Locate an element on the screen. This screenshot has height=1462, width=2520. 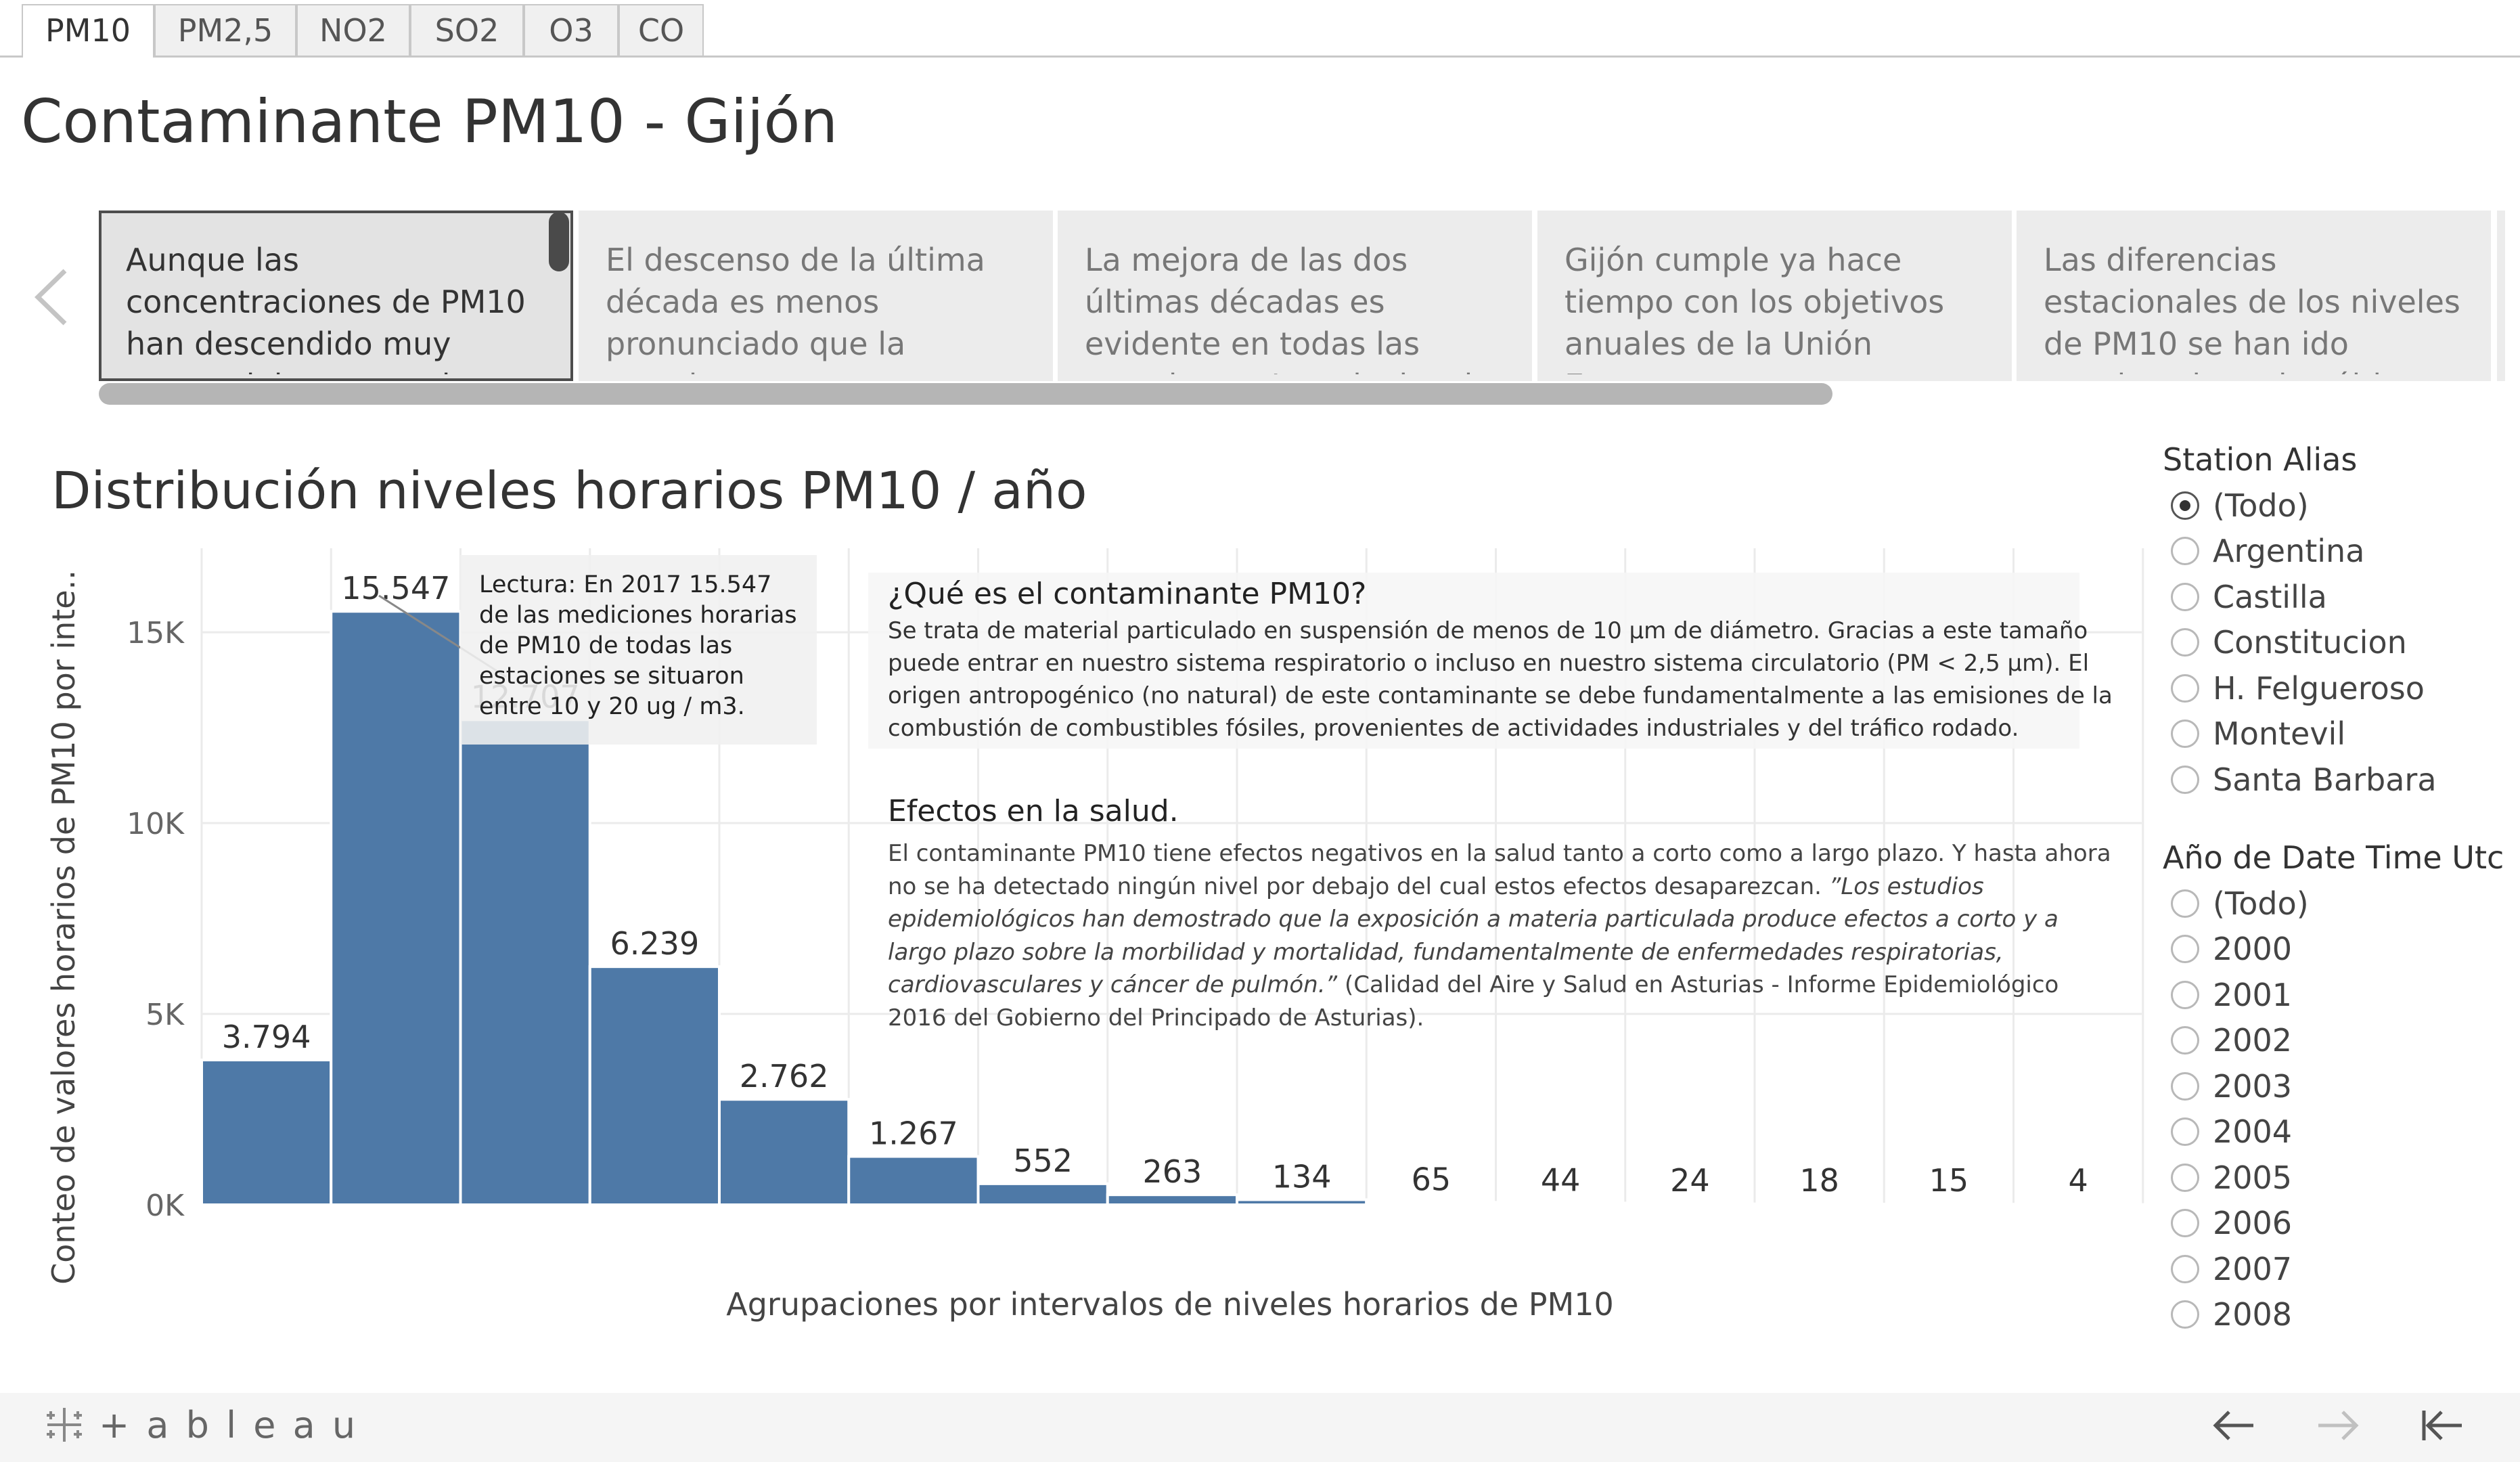
chevron-left-icon is located at coordinates (51, 297).